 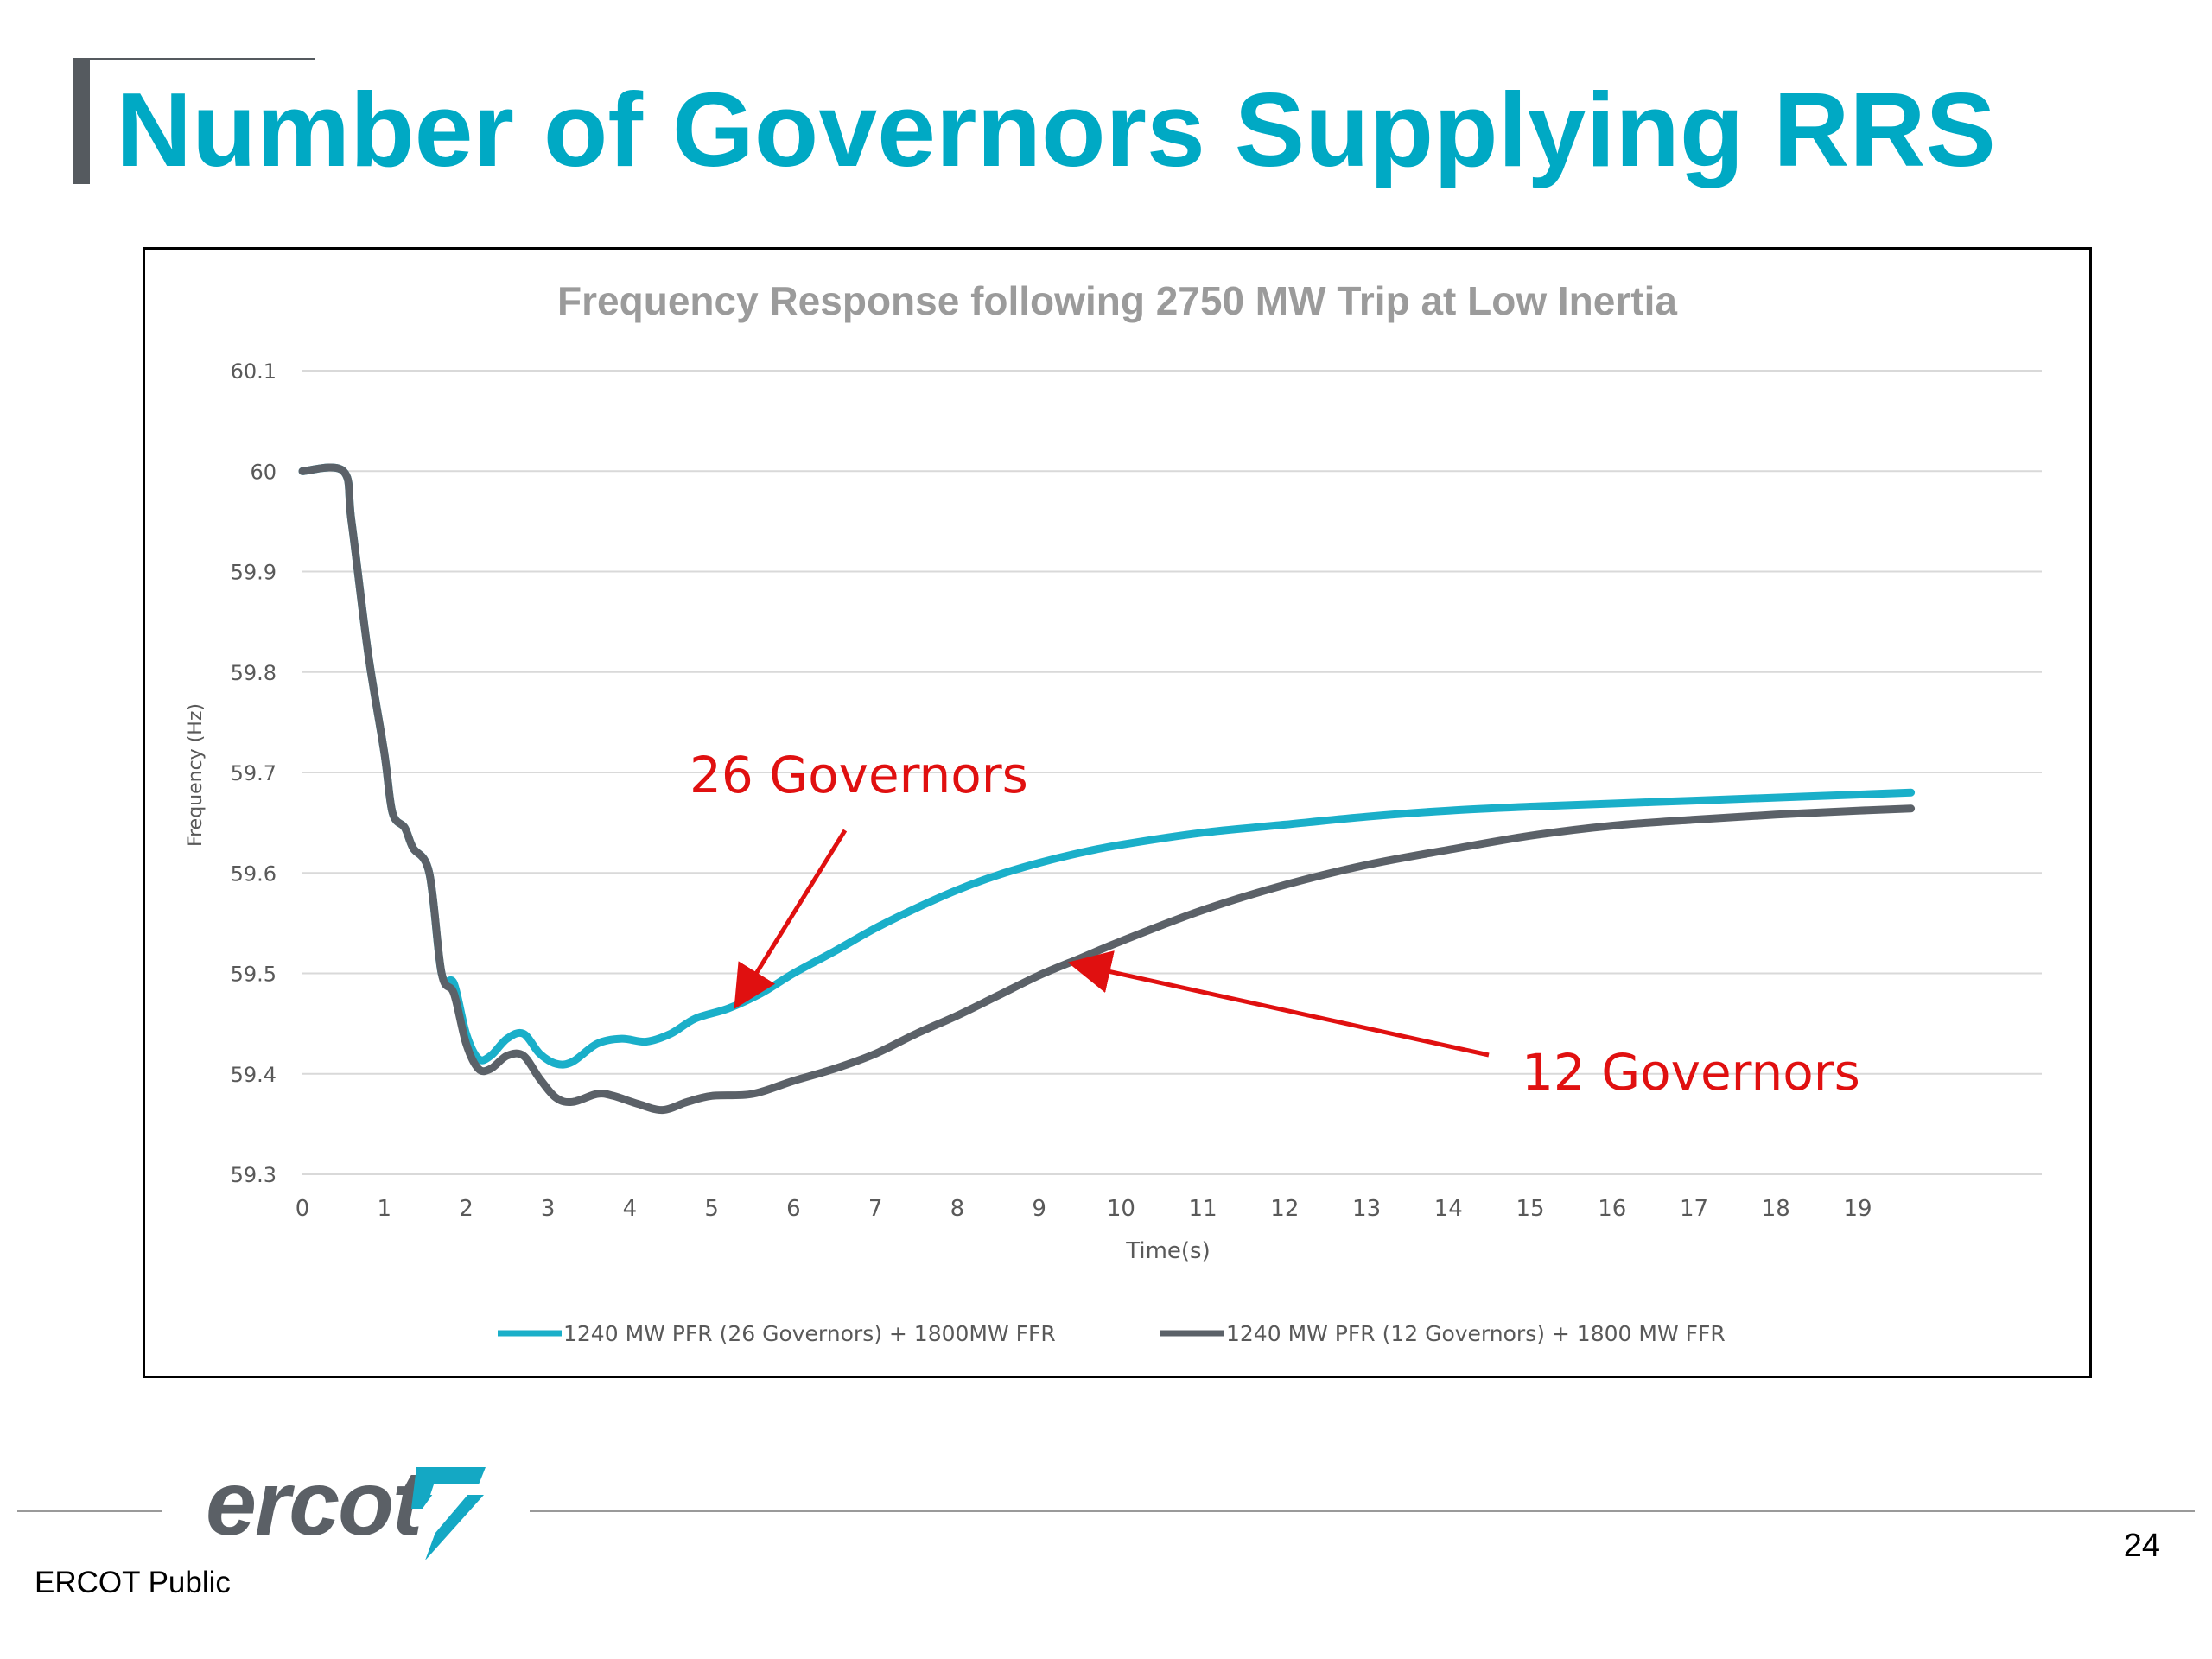 I want to click on x-tick-label: 1, so click(x=384, y=1209).